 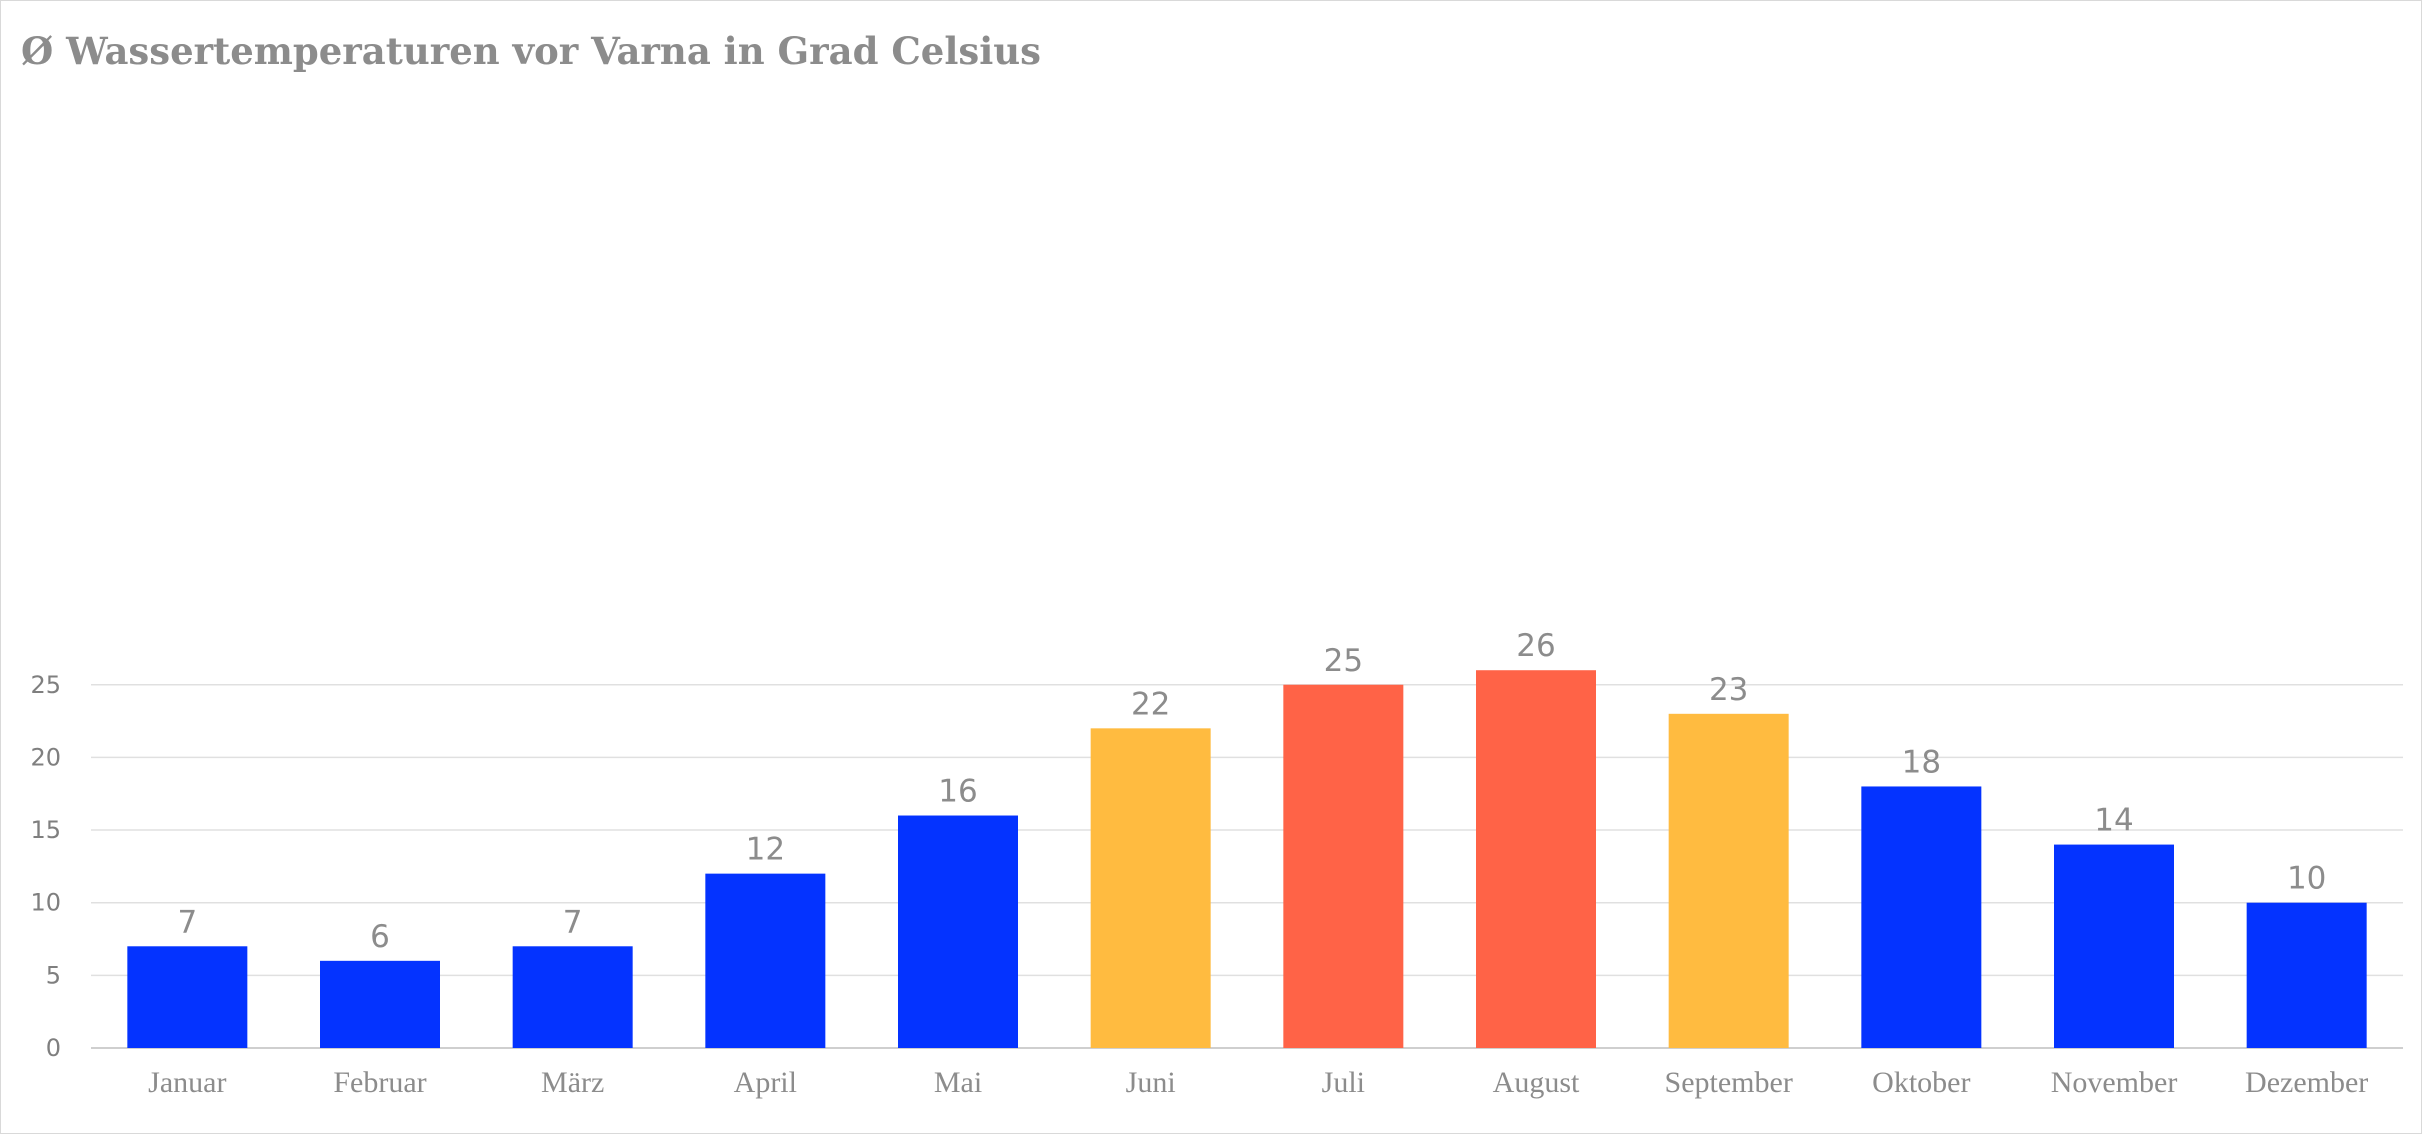 I want to click on data-label: 23, so click(x=1728, y=690).